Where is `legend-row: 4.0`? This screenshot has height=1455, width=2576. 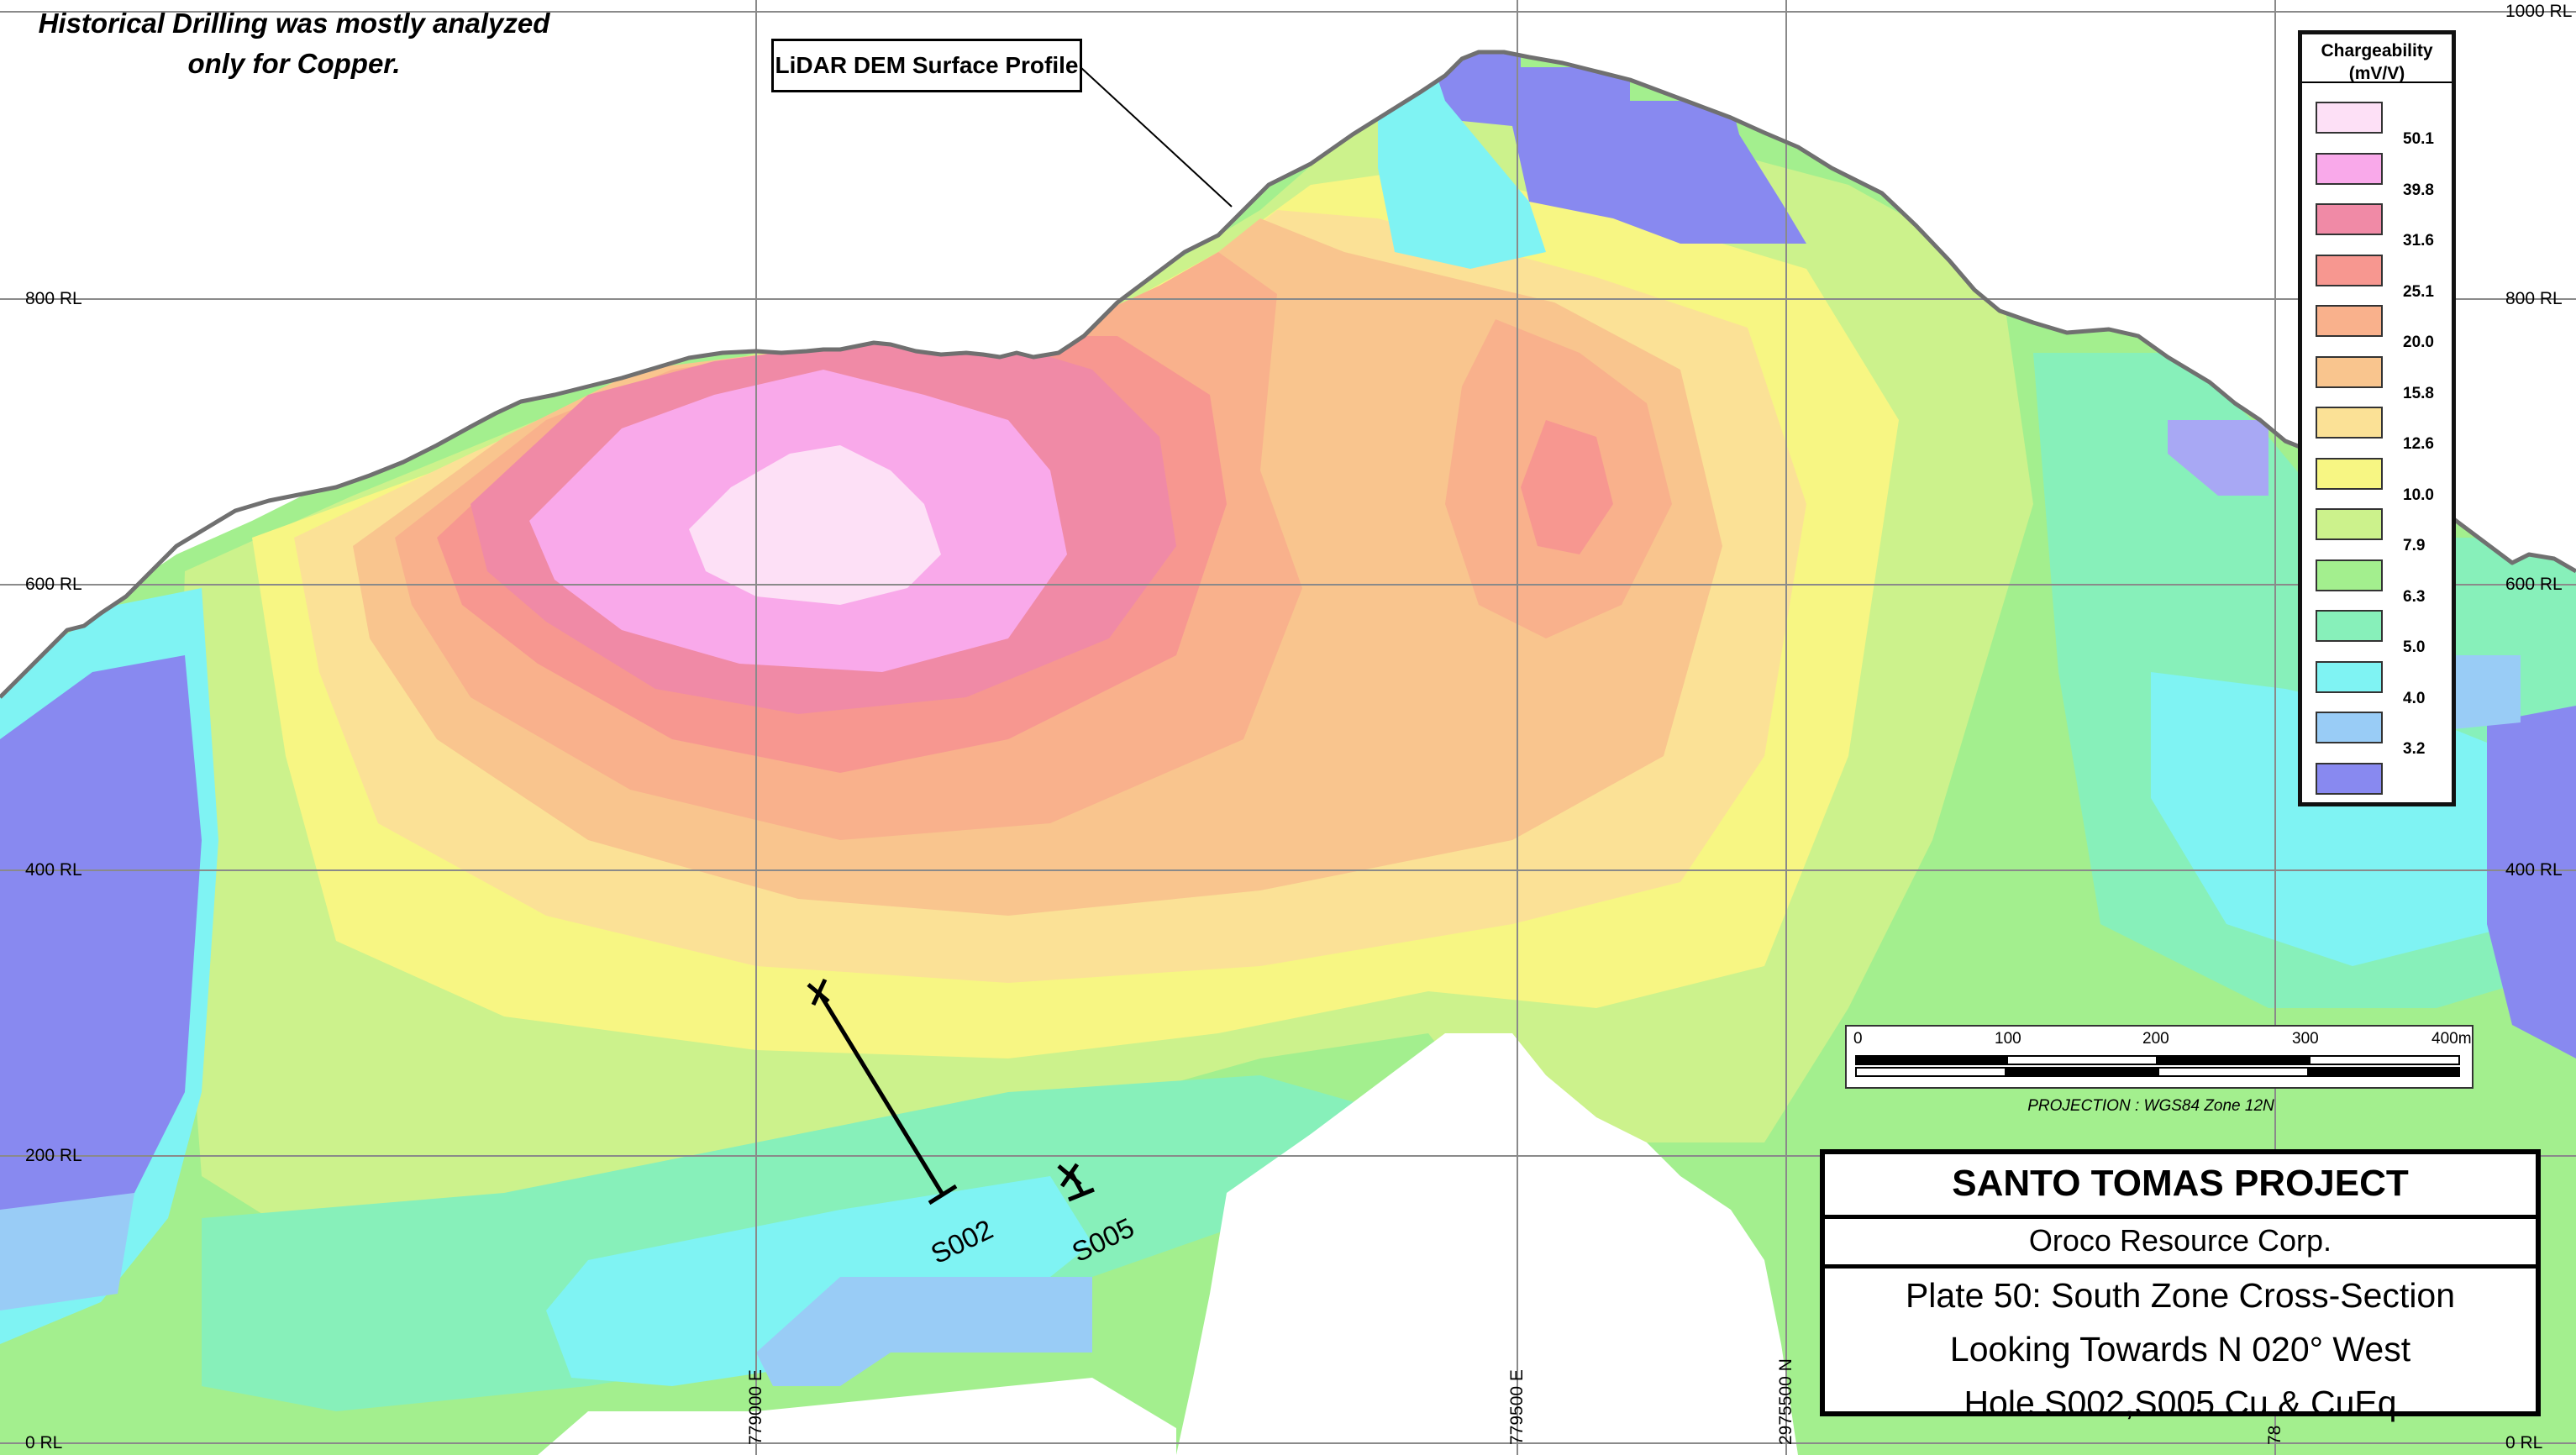 legend-row: 4.0 is located at coordinates (2383, 686).